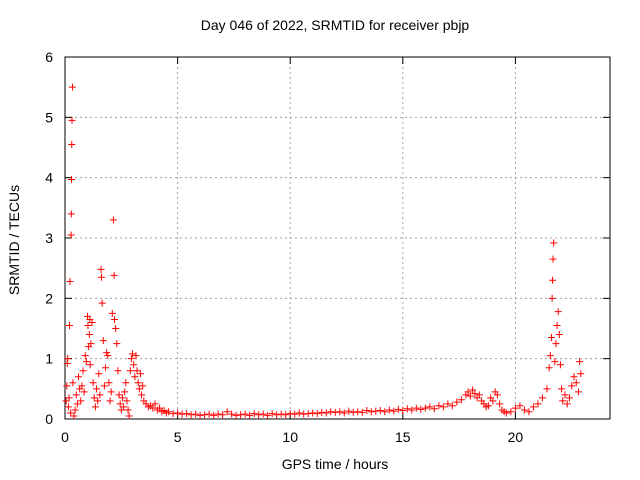  I want to click on y-axis-label: SRMTID / TECUs, so click(14, 240).